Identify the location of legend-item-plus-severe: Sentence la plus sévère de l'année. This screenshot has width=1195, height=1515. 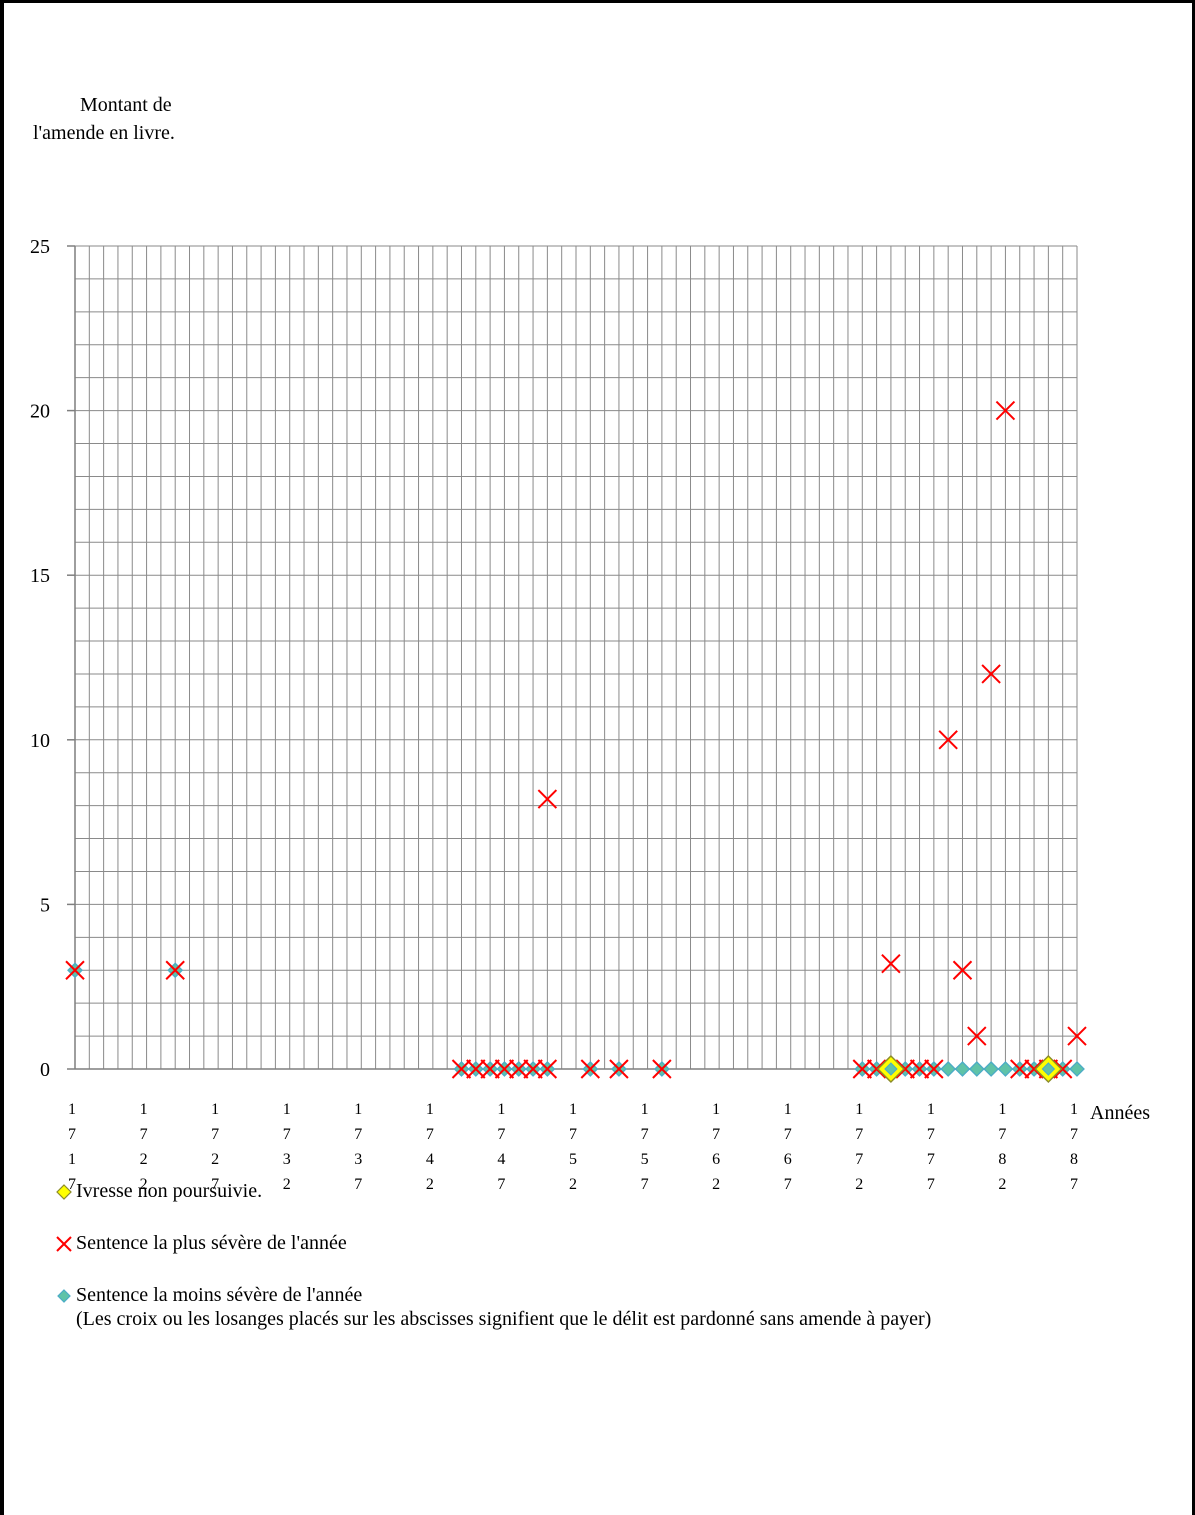
(201, 1243).